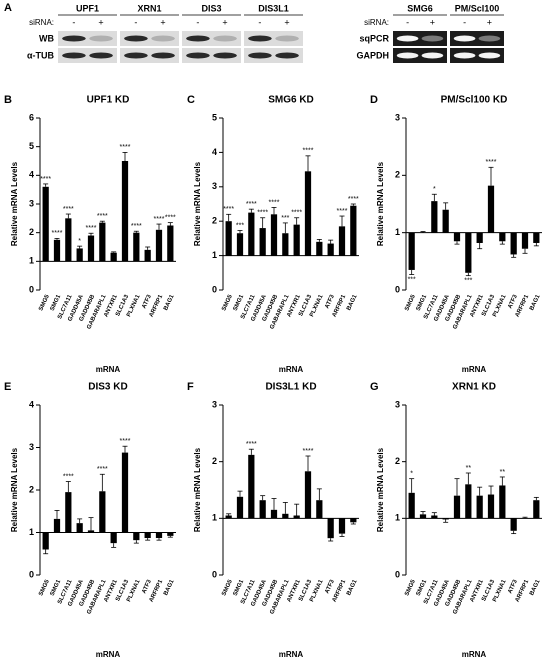 The width and height of the screenshot is (550, 667). I want to click on row-label: α-TUB, so click(41, 55).